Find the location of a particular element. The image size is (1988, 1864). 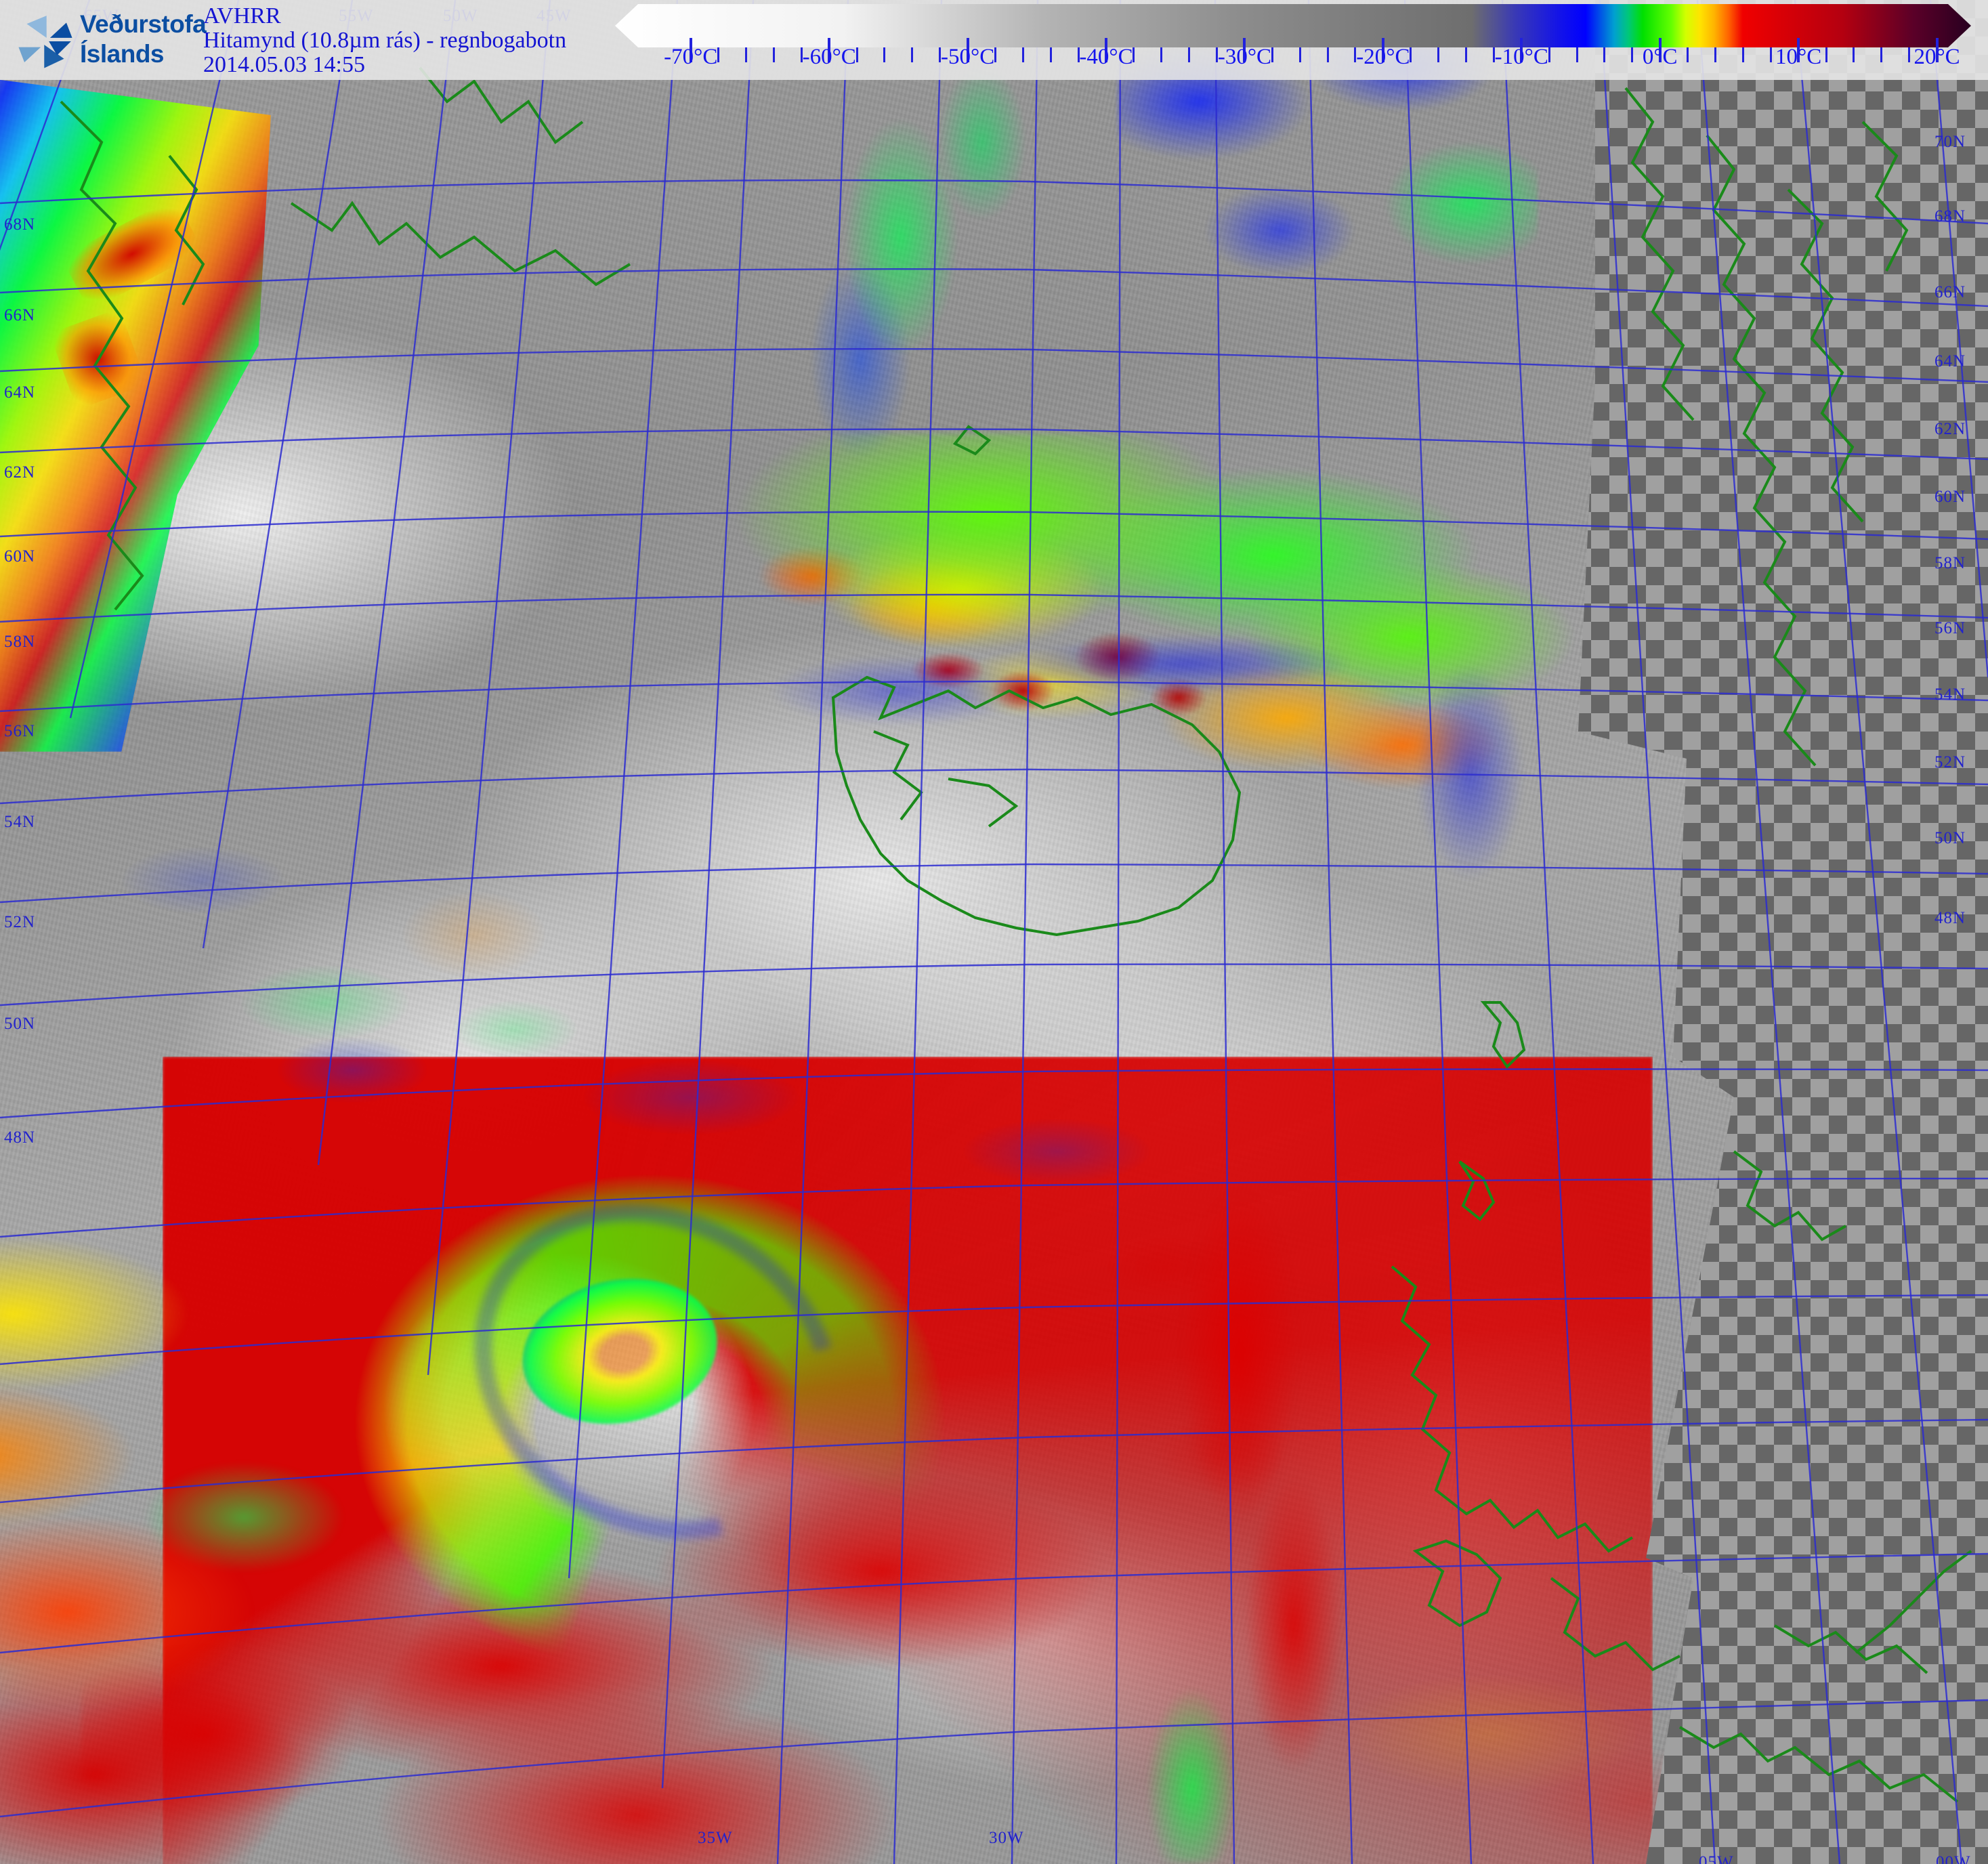

coastline-ireland is located at coordinates (1457, 1583).